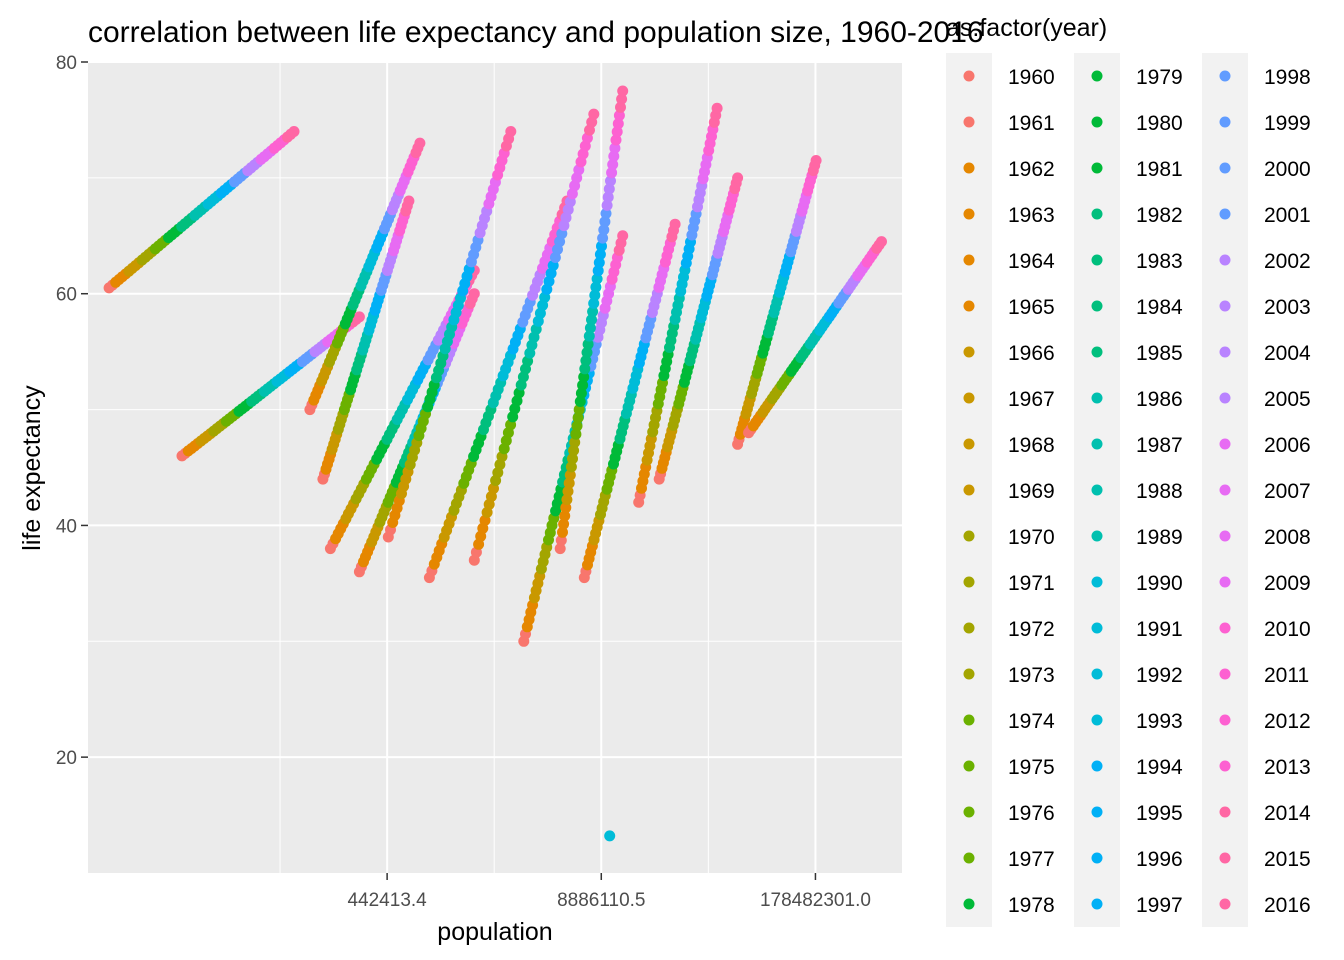  What do you see at coordinates (1159, 629) in the screenshot?
I see `legend-label: 1991` at bounding box center [1159, 629].